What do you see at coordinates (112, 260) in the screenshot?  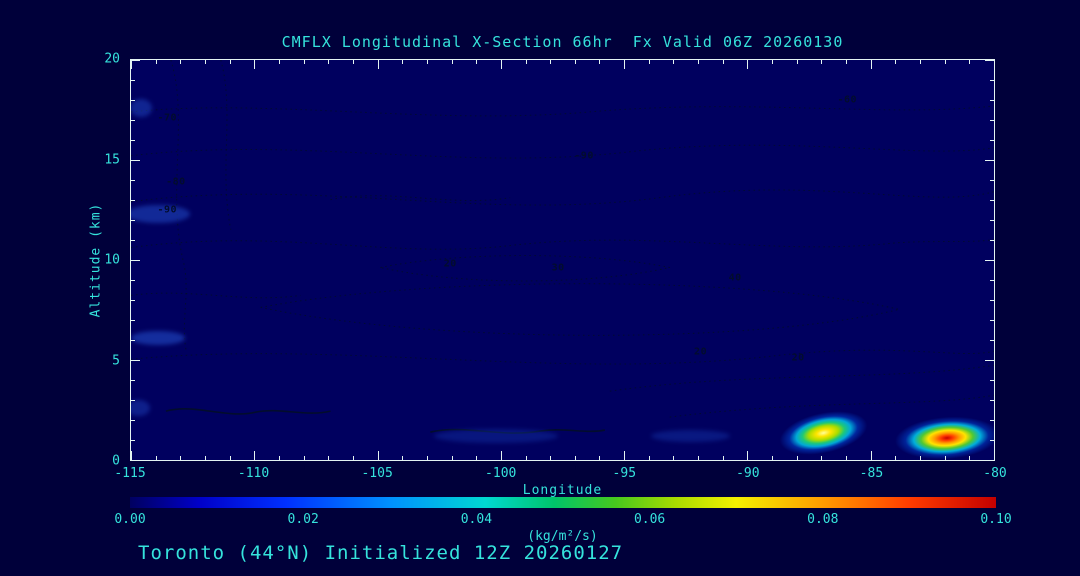 I see `y-tick-label: 10` at bounding box center [112, 260].